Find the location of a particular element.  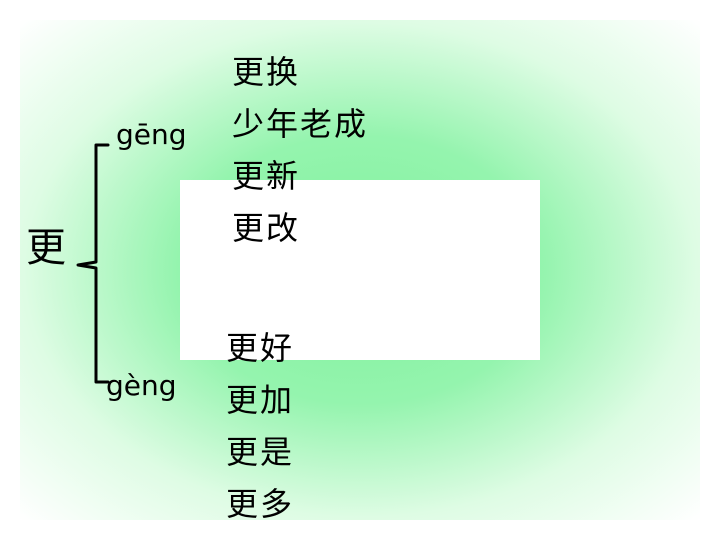

word-list-reading-2: 更好 更加 更是 更多 is located at coordinates (260, 426).